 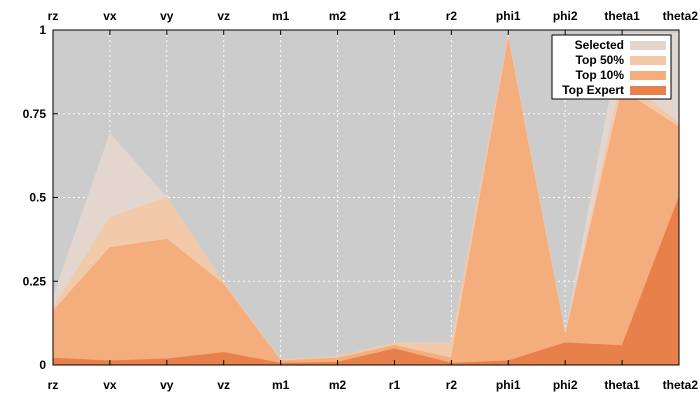 I want to click on legend-label: Top 10%, so click(x=600, y=75).